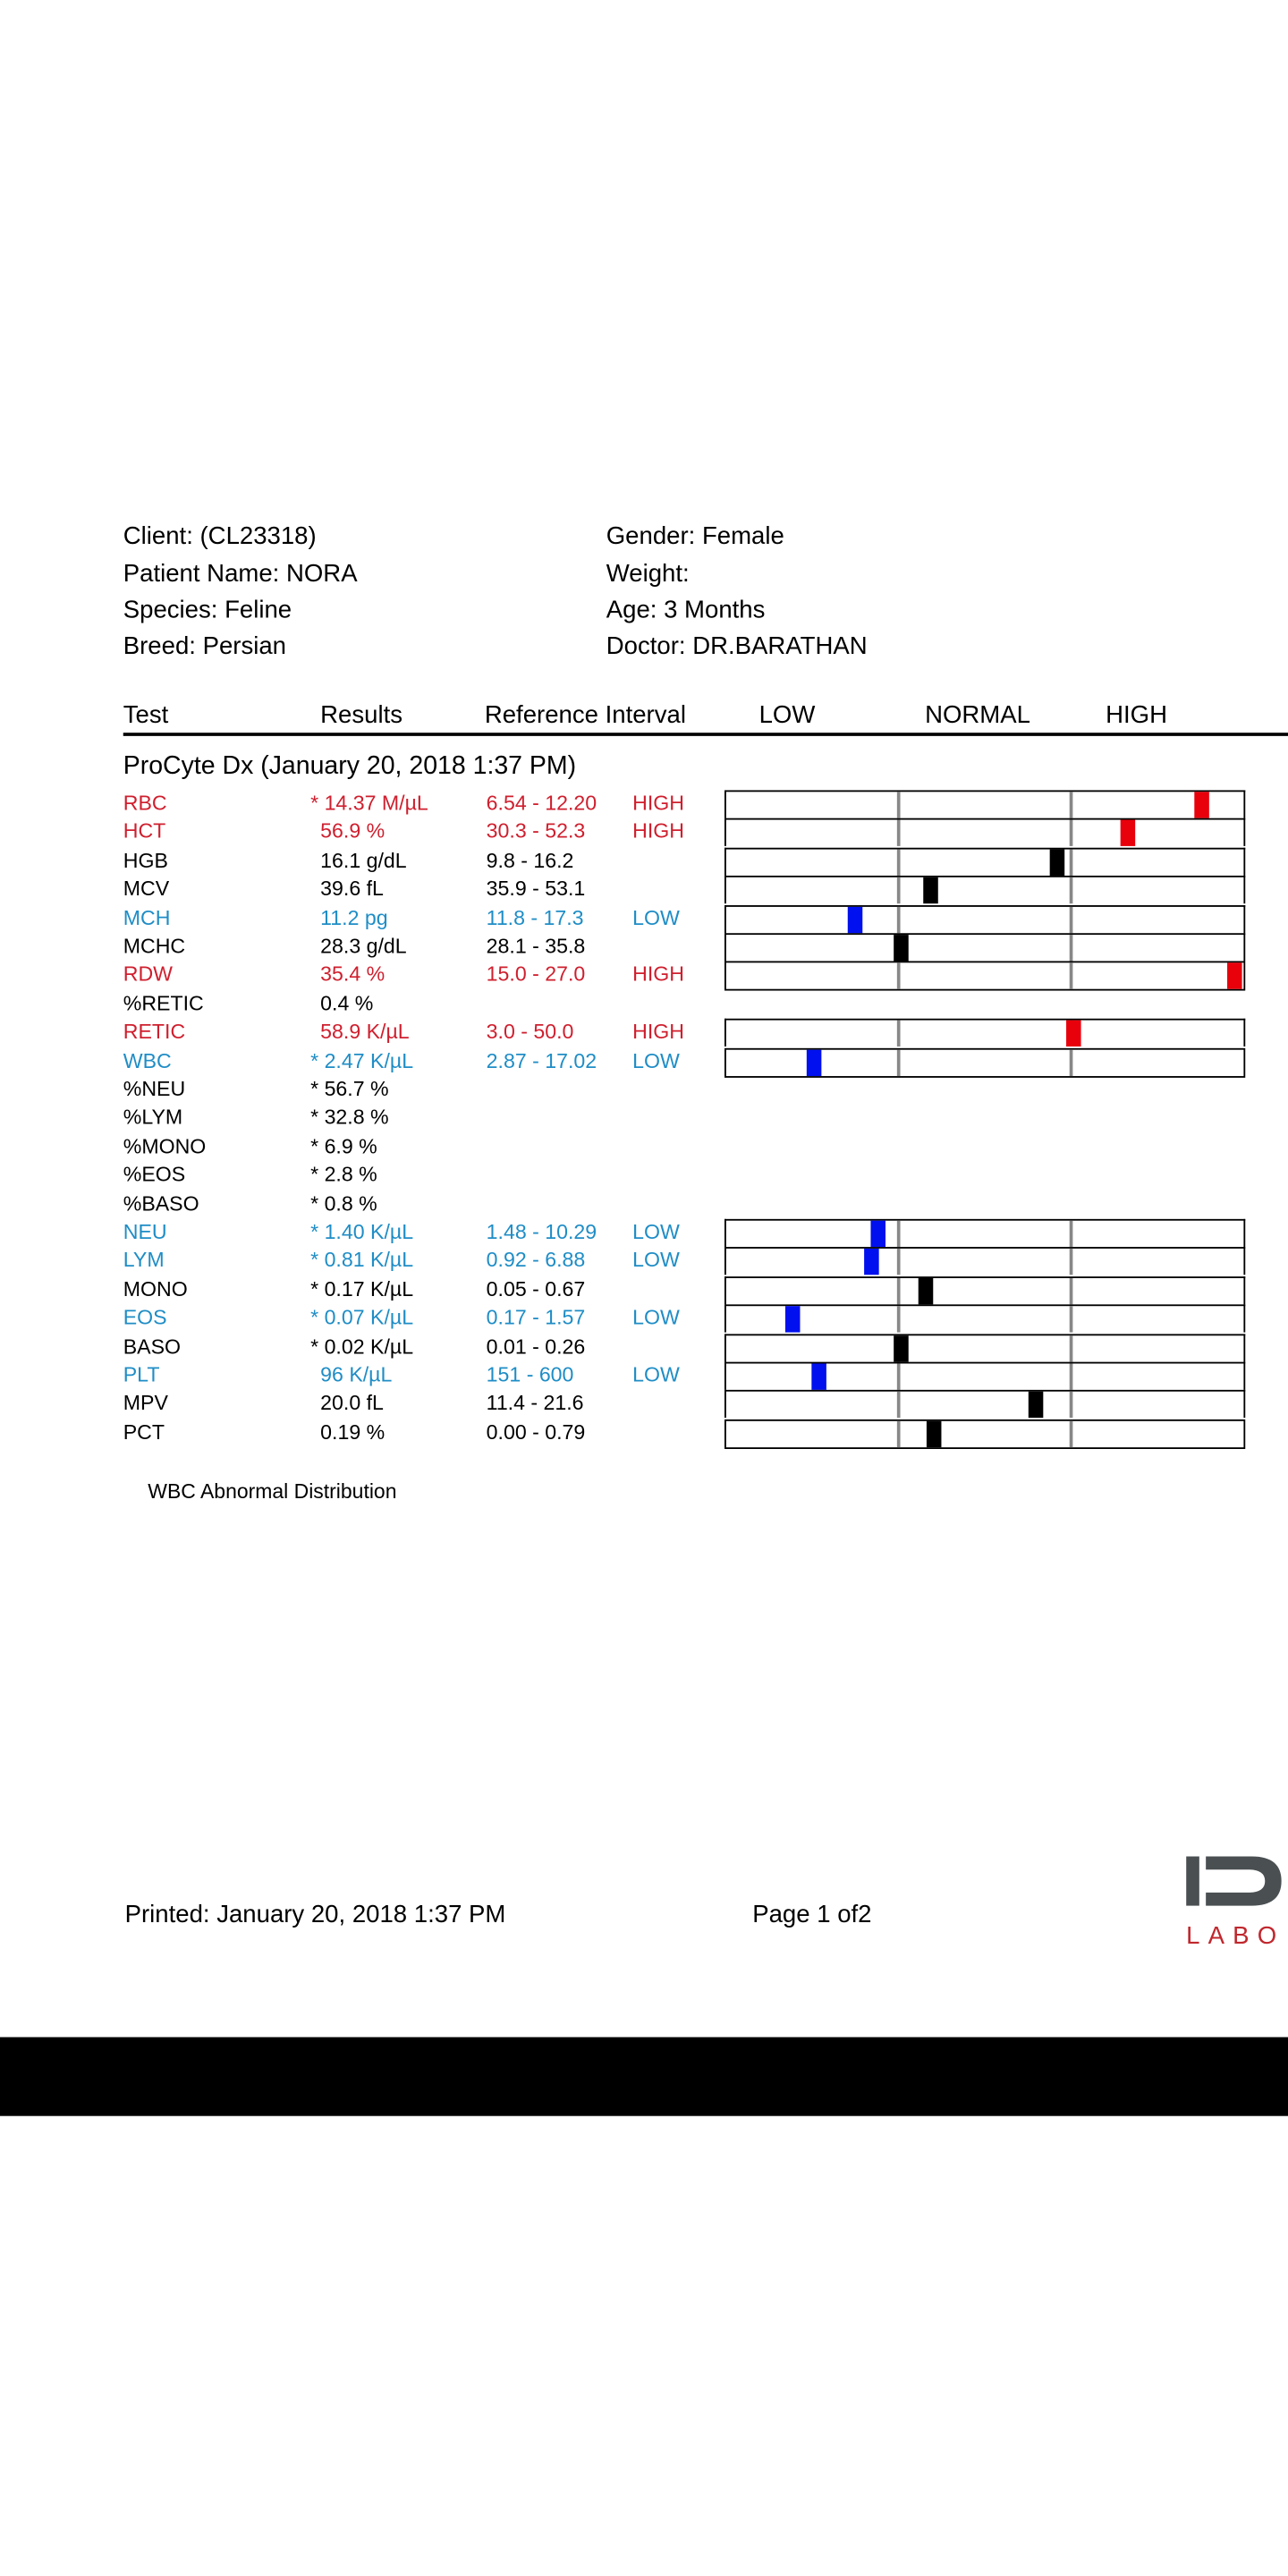 This screenshot has height=2576, width=1288. I want to click on test-name: MCV, so click(146, 889).